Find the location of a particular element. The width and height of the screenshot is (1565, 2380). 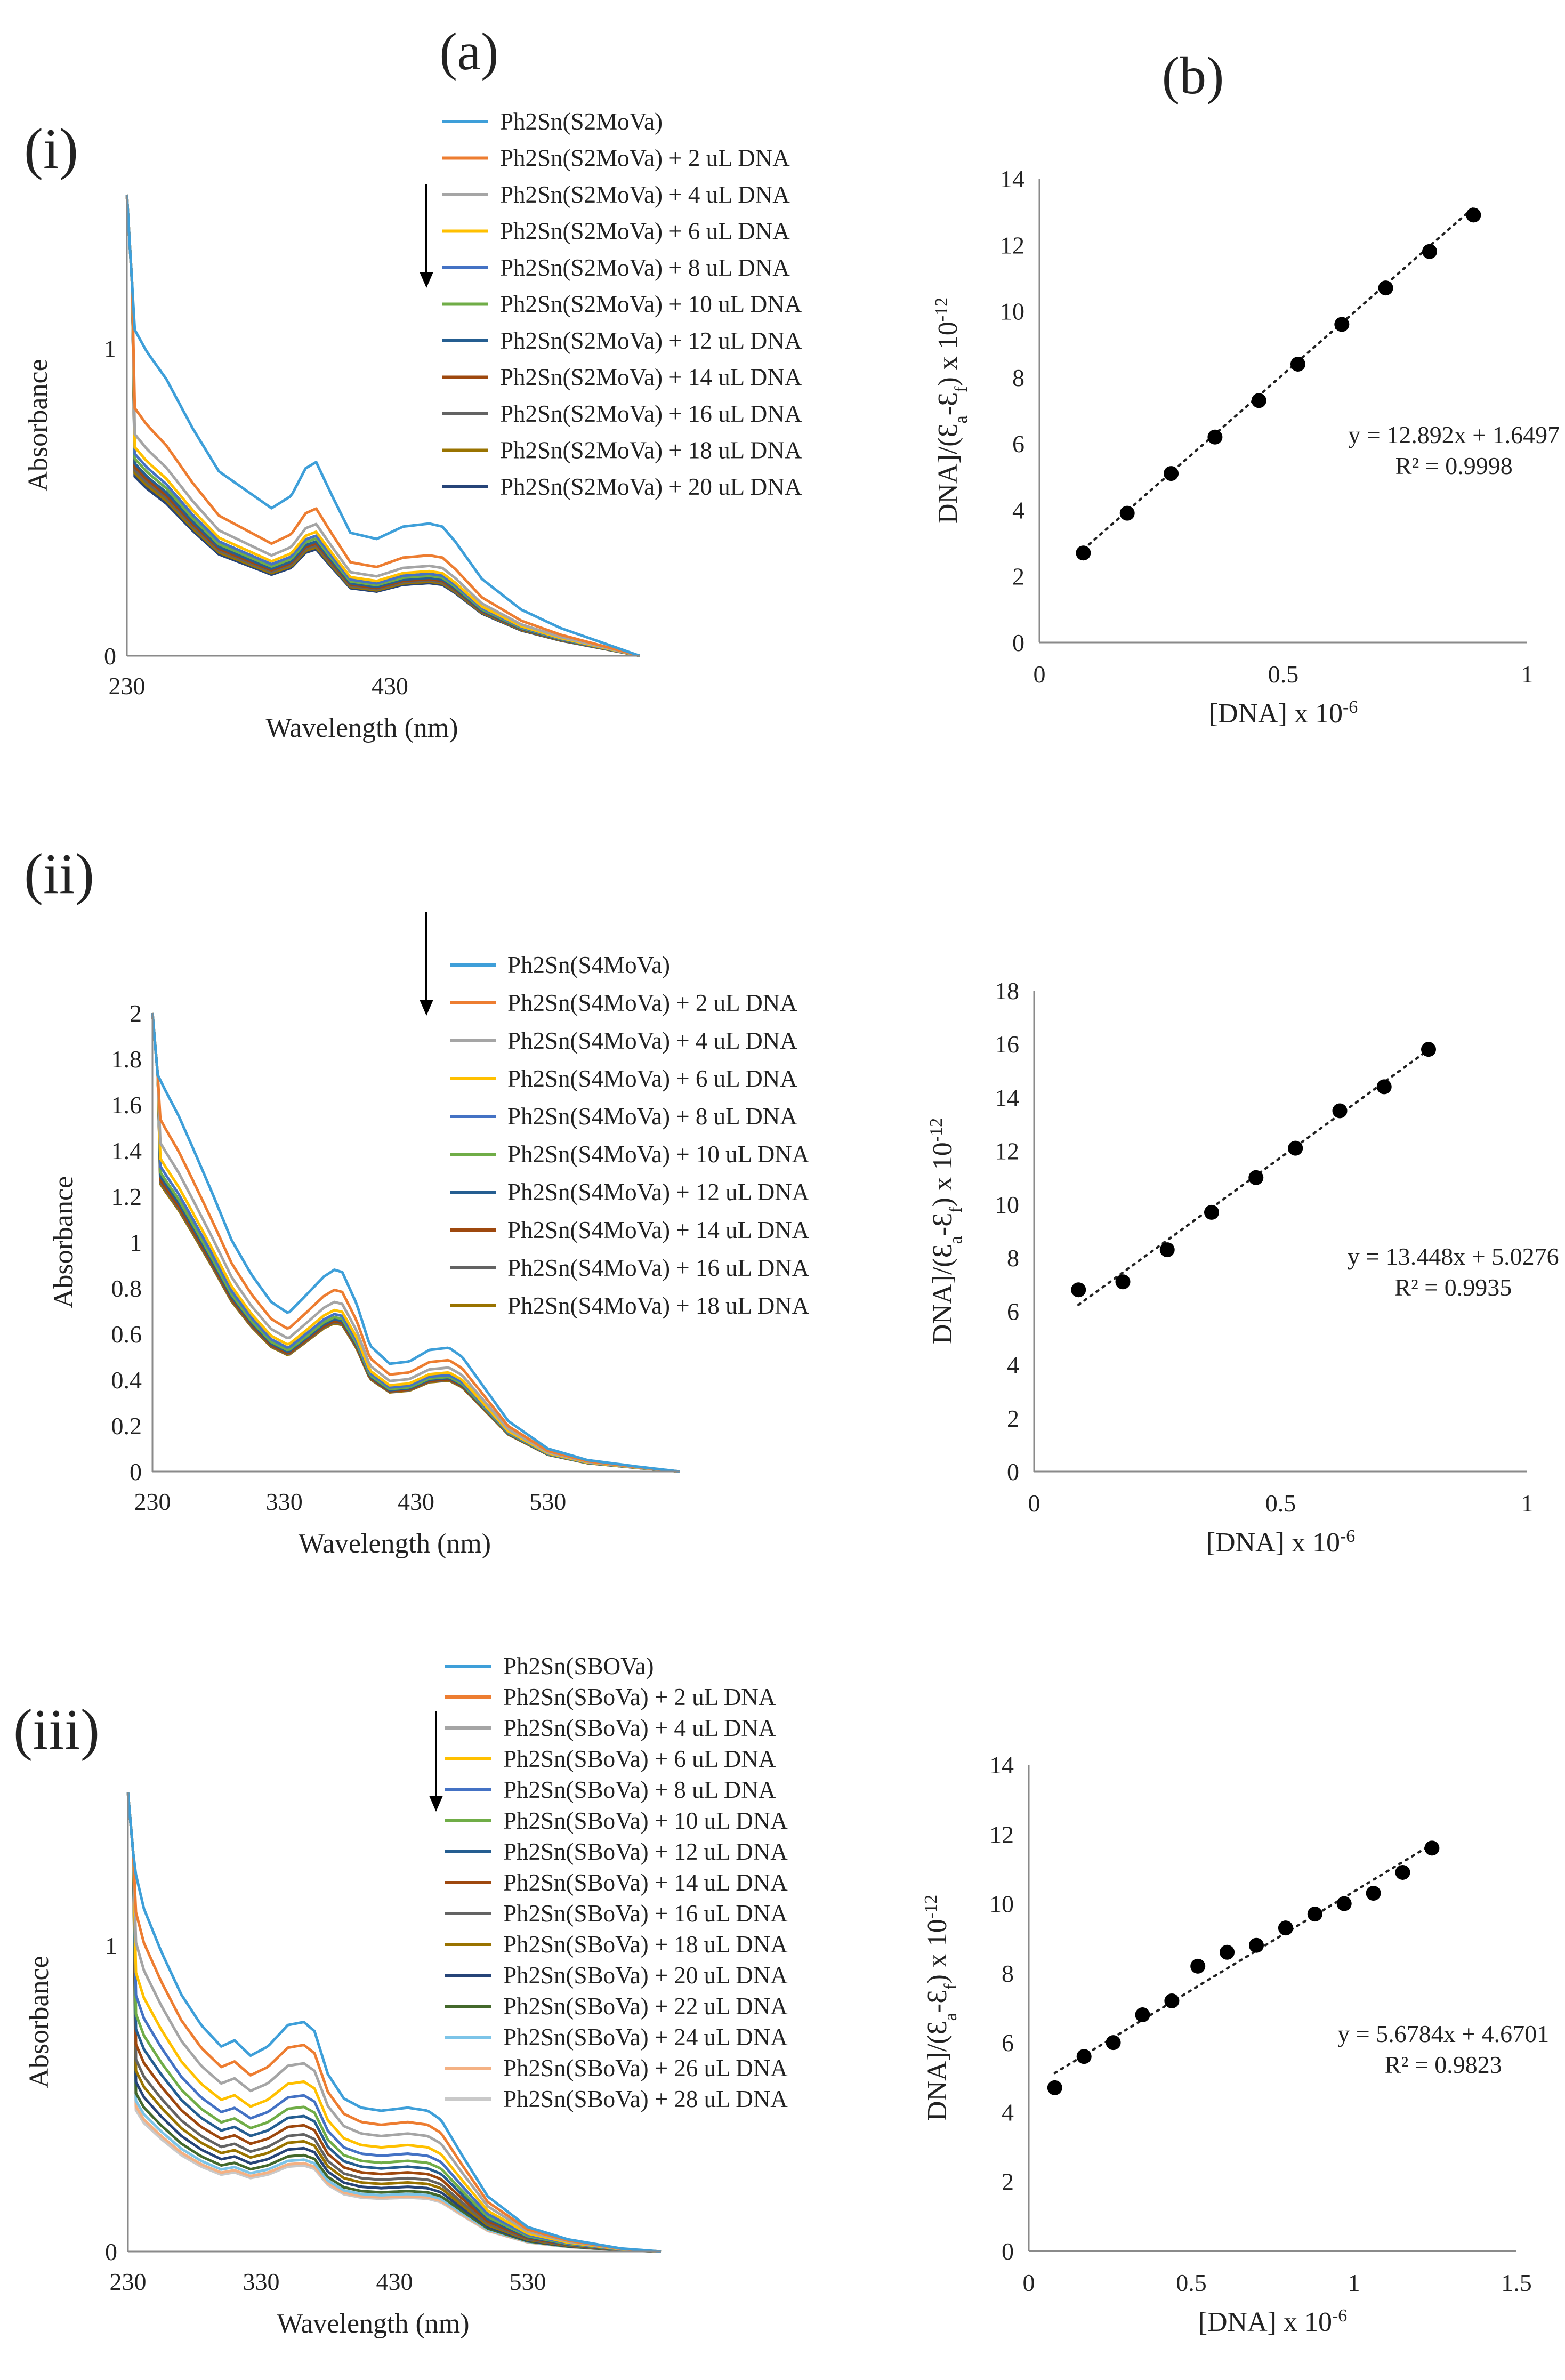

y-tick-label: 4 is located at coordinates (1018, 510).